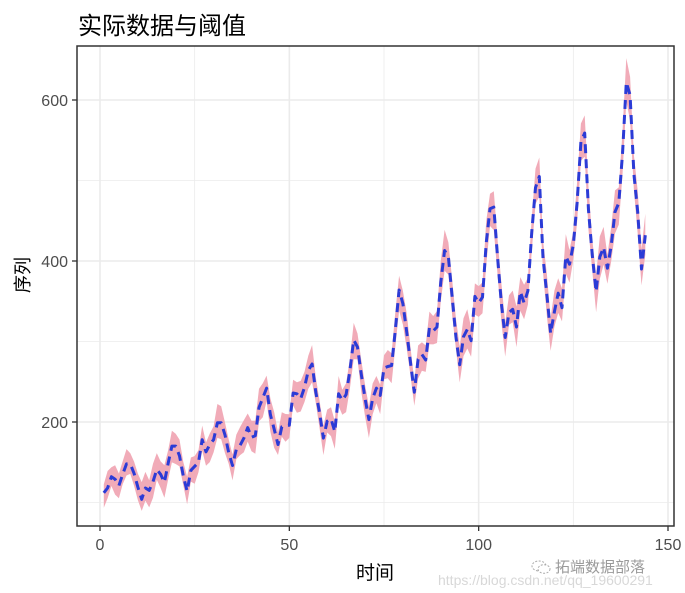 This screenshot has height=593, width=685. Describe the element at coordinates (289, 545) in the screenshot. I see `svg-text: 50` at that location.